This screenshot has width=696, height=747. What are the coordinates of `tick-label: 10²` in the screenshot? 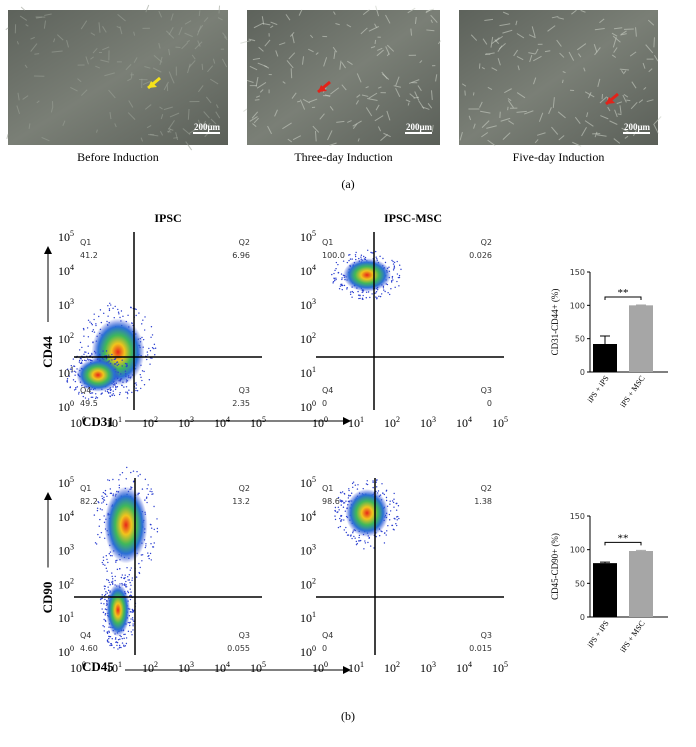 It's located at (308, 338).